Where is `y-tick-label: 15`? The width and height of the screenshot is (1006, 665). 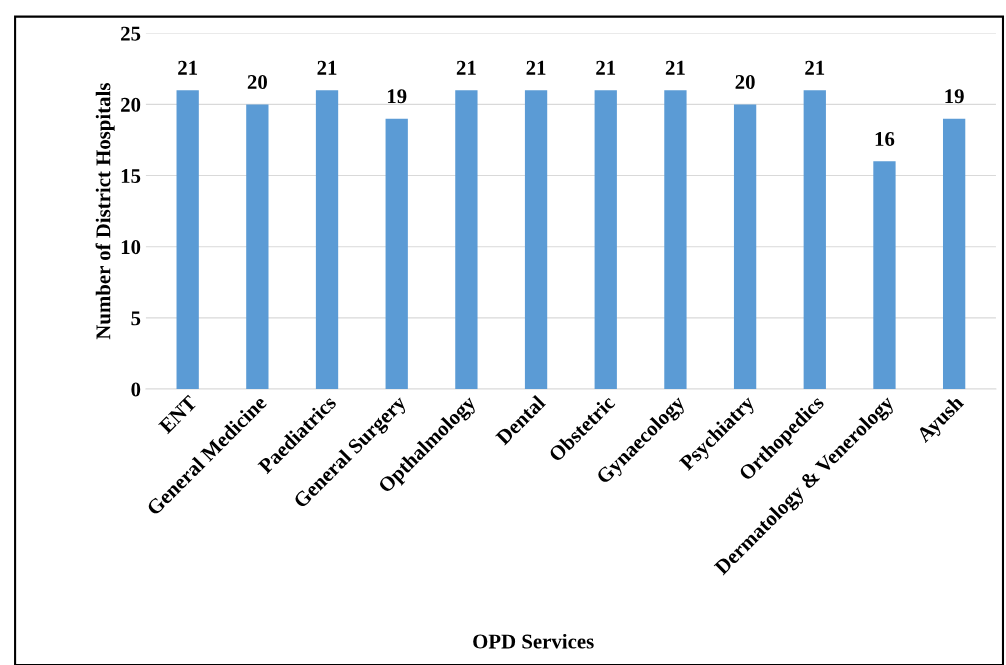 y-tick-label: 15 is located at coordinates (131, 176).